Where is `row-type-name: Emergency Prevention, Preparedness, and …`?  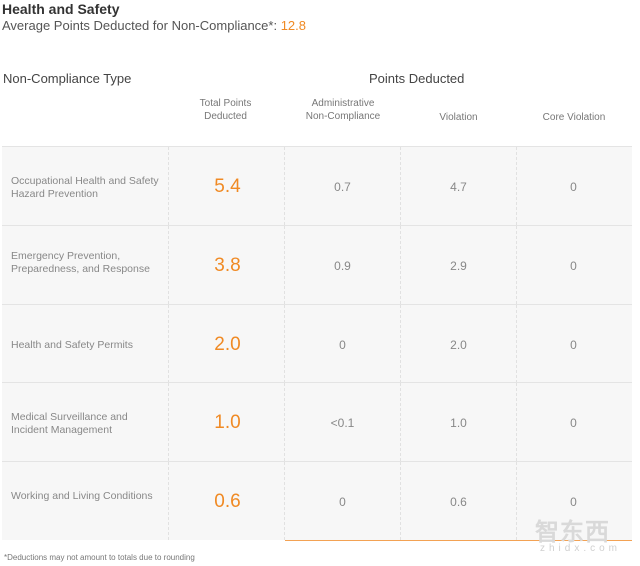
row-type-name: Emergency Prevention, Preparedness, and … is located at coordinates (80, 262).